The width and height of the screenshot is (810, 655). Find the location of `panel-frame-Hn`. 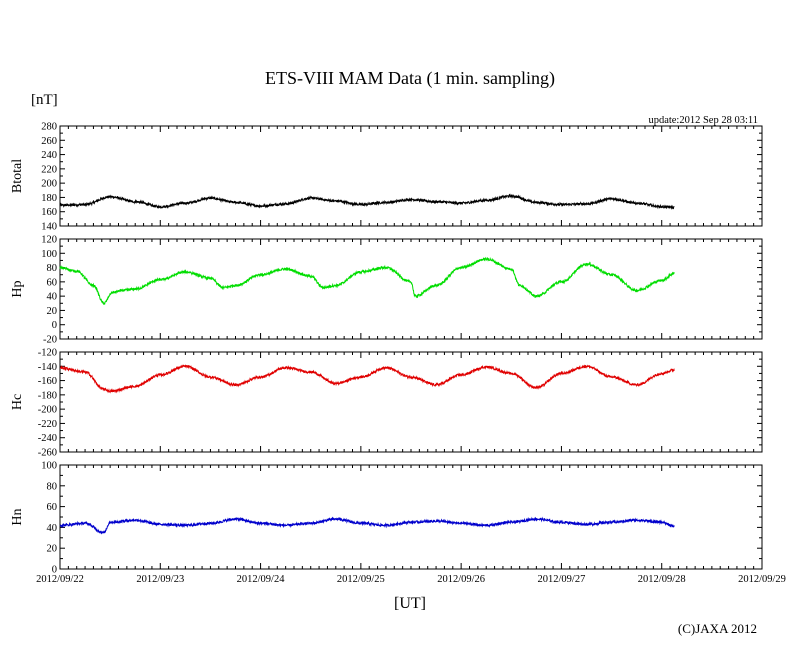

panel-frame-Hn is located at coordinates (411, 517).